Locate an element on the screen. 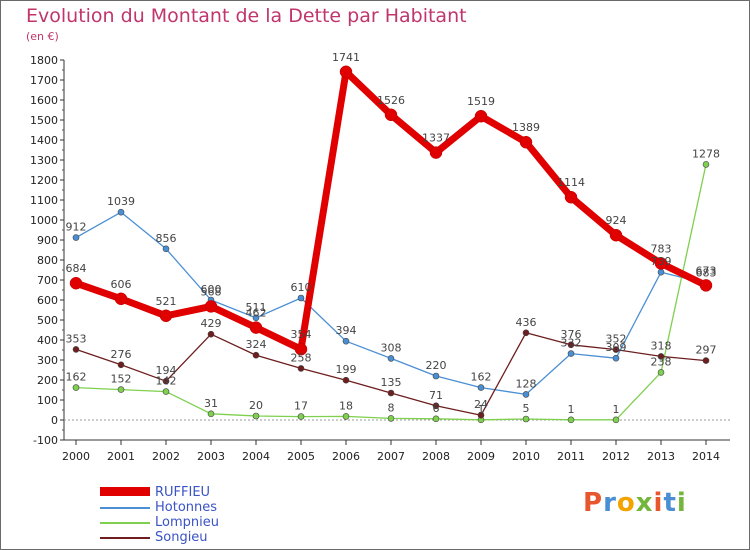 The width and height of the screenshot is (750, 550). data-label-songieu: 194 is located at coordinates (166, 370).